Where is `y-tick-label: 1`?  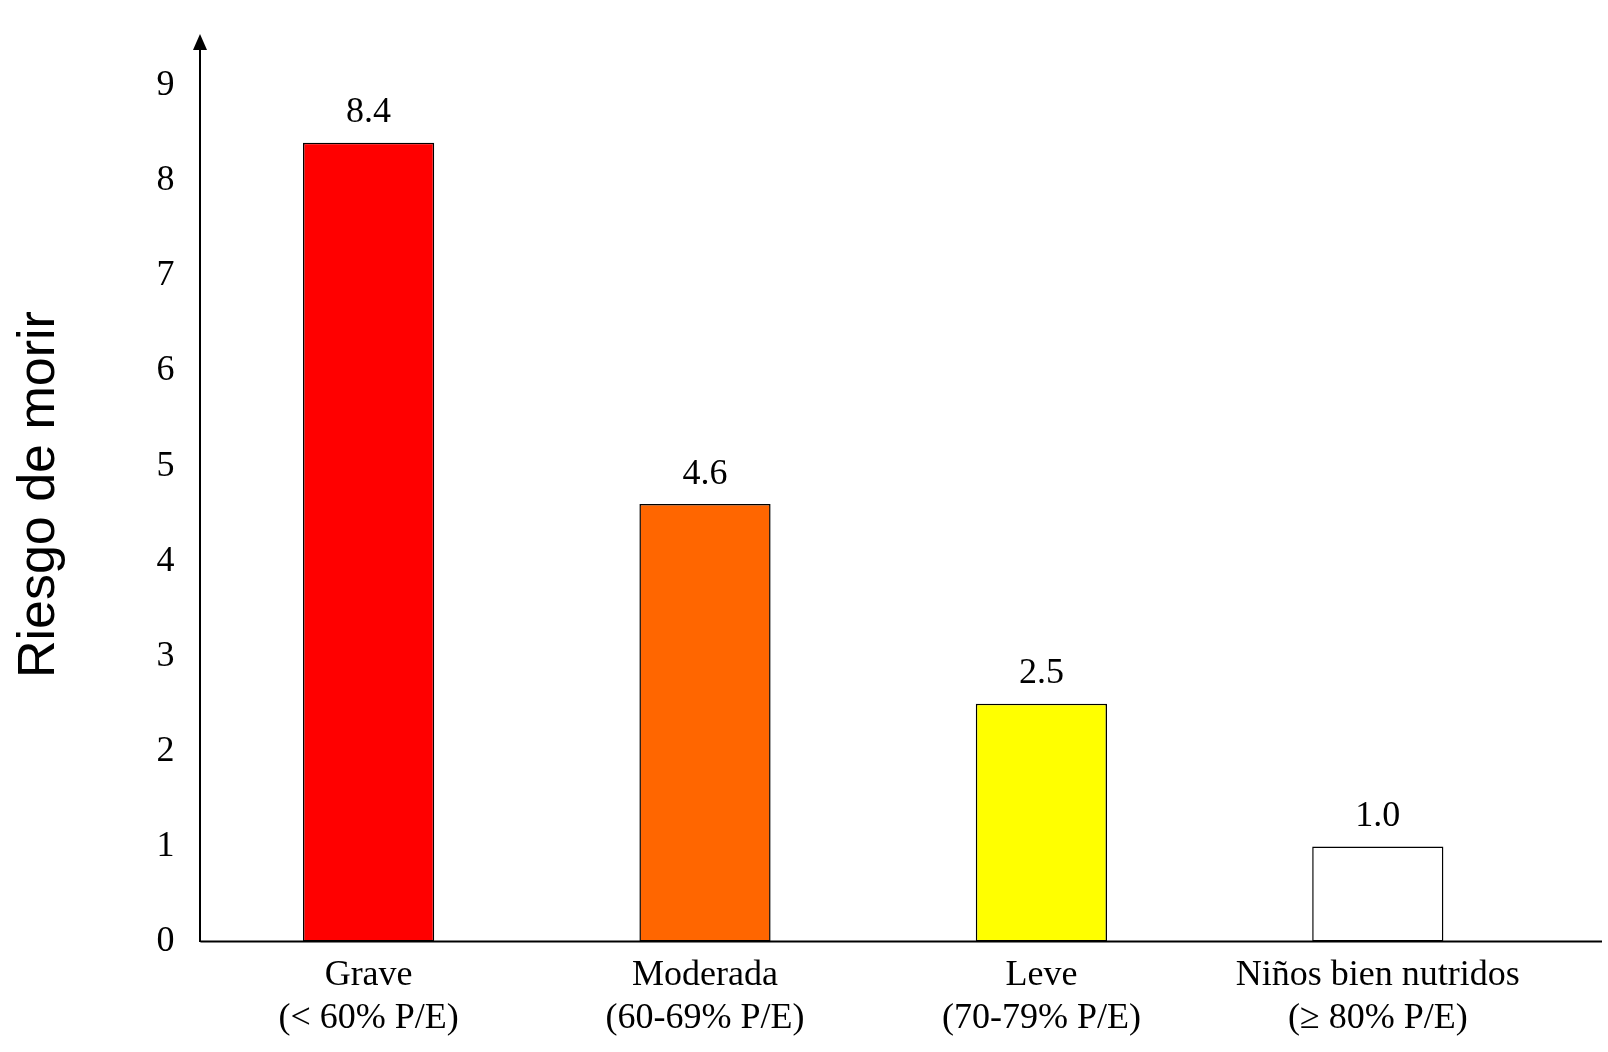
y-tick-label: 1 is located at coordinates (165, 843).